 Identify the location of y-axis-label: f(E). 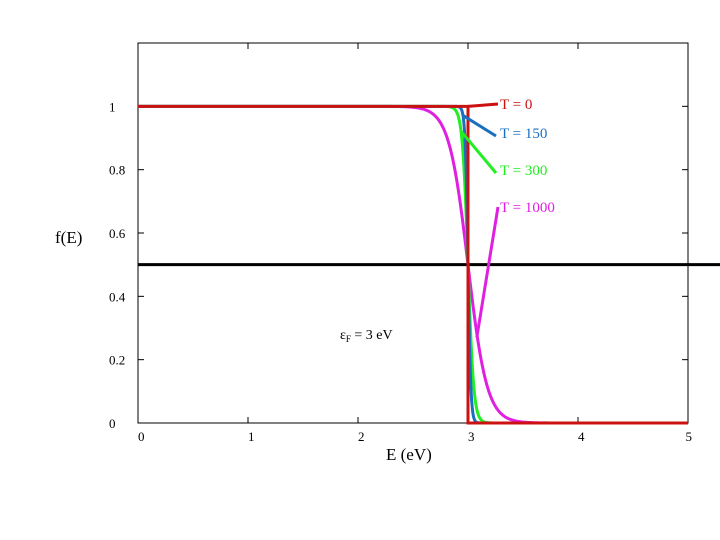
(68, 237).